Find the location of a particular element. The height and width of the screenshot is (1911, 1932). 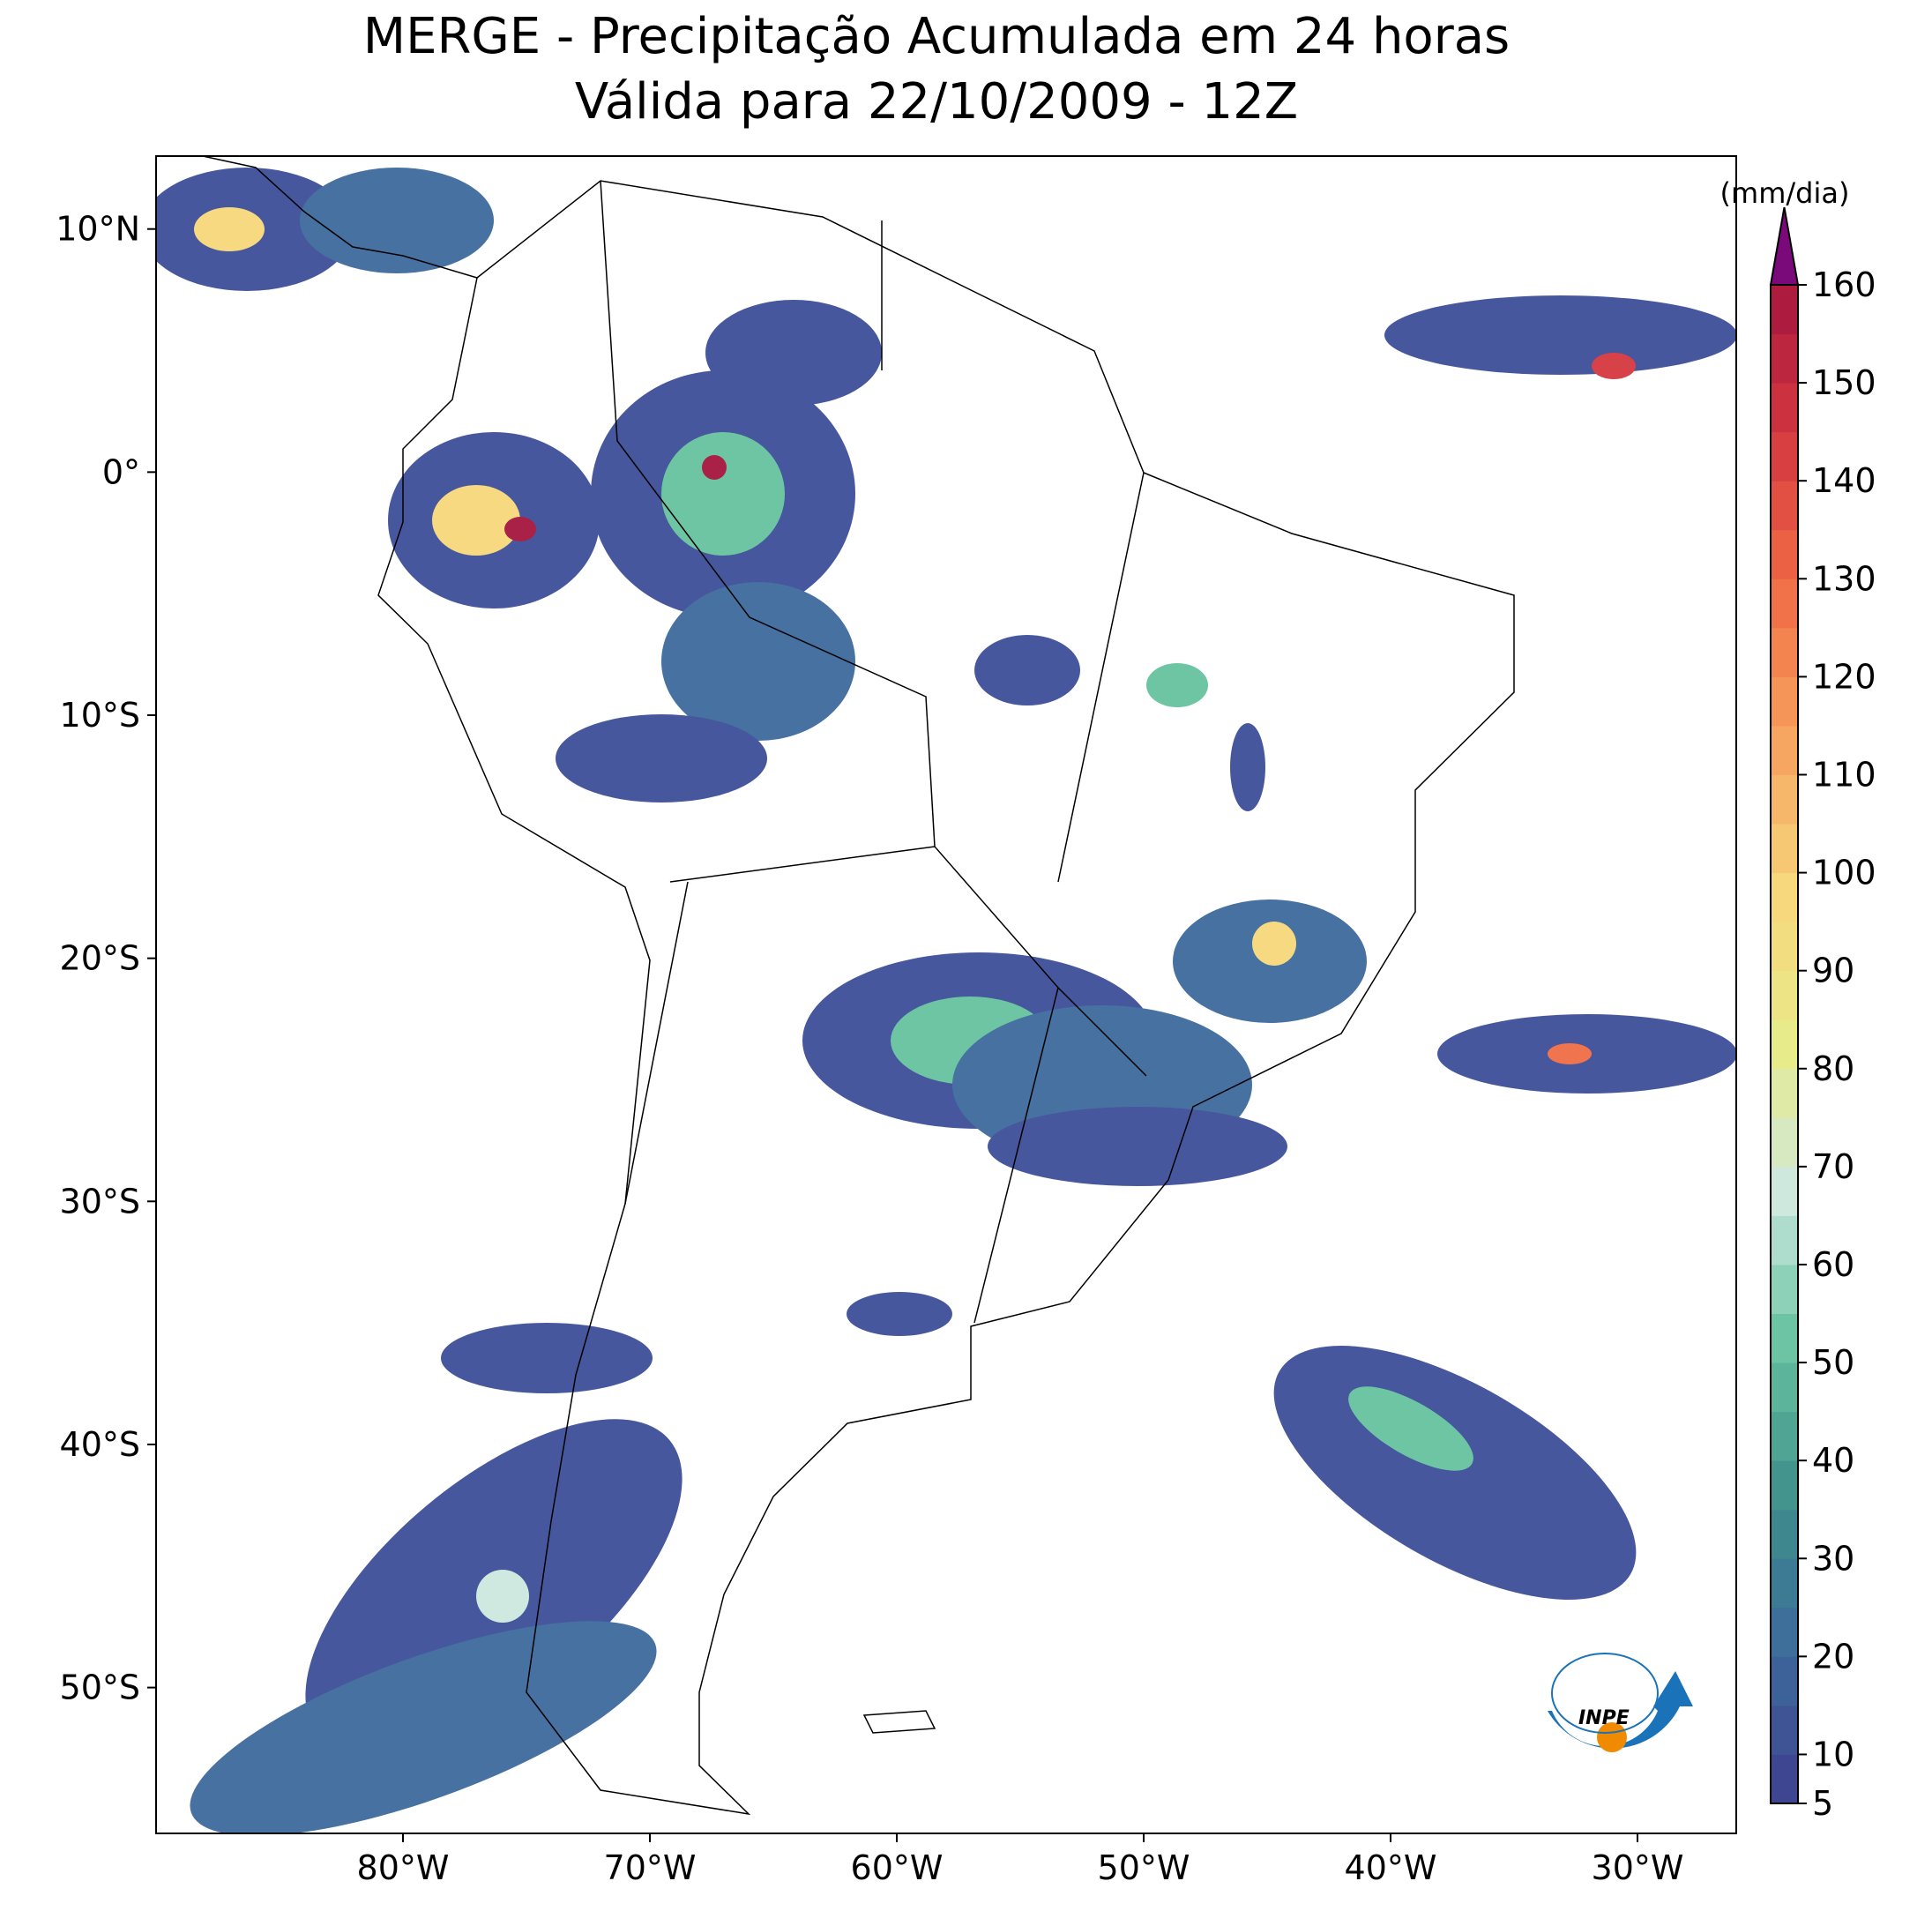

y-tick-label: 20°S is located at coordinates (100, 959).